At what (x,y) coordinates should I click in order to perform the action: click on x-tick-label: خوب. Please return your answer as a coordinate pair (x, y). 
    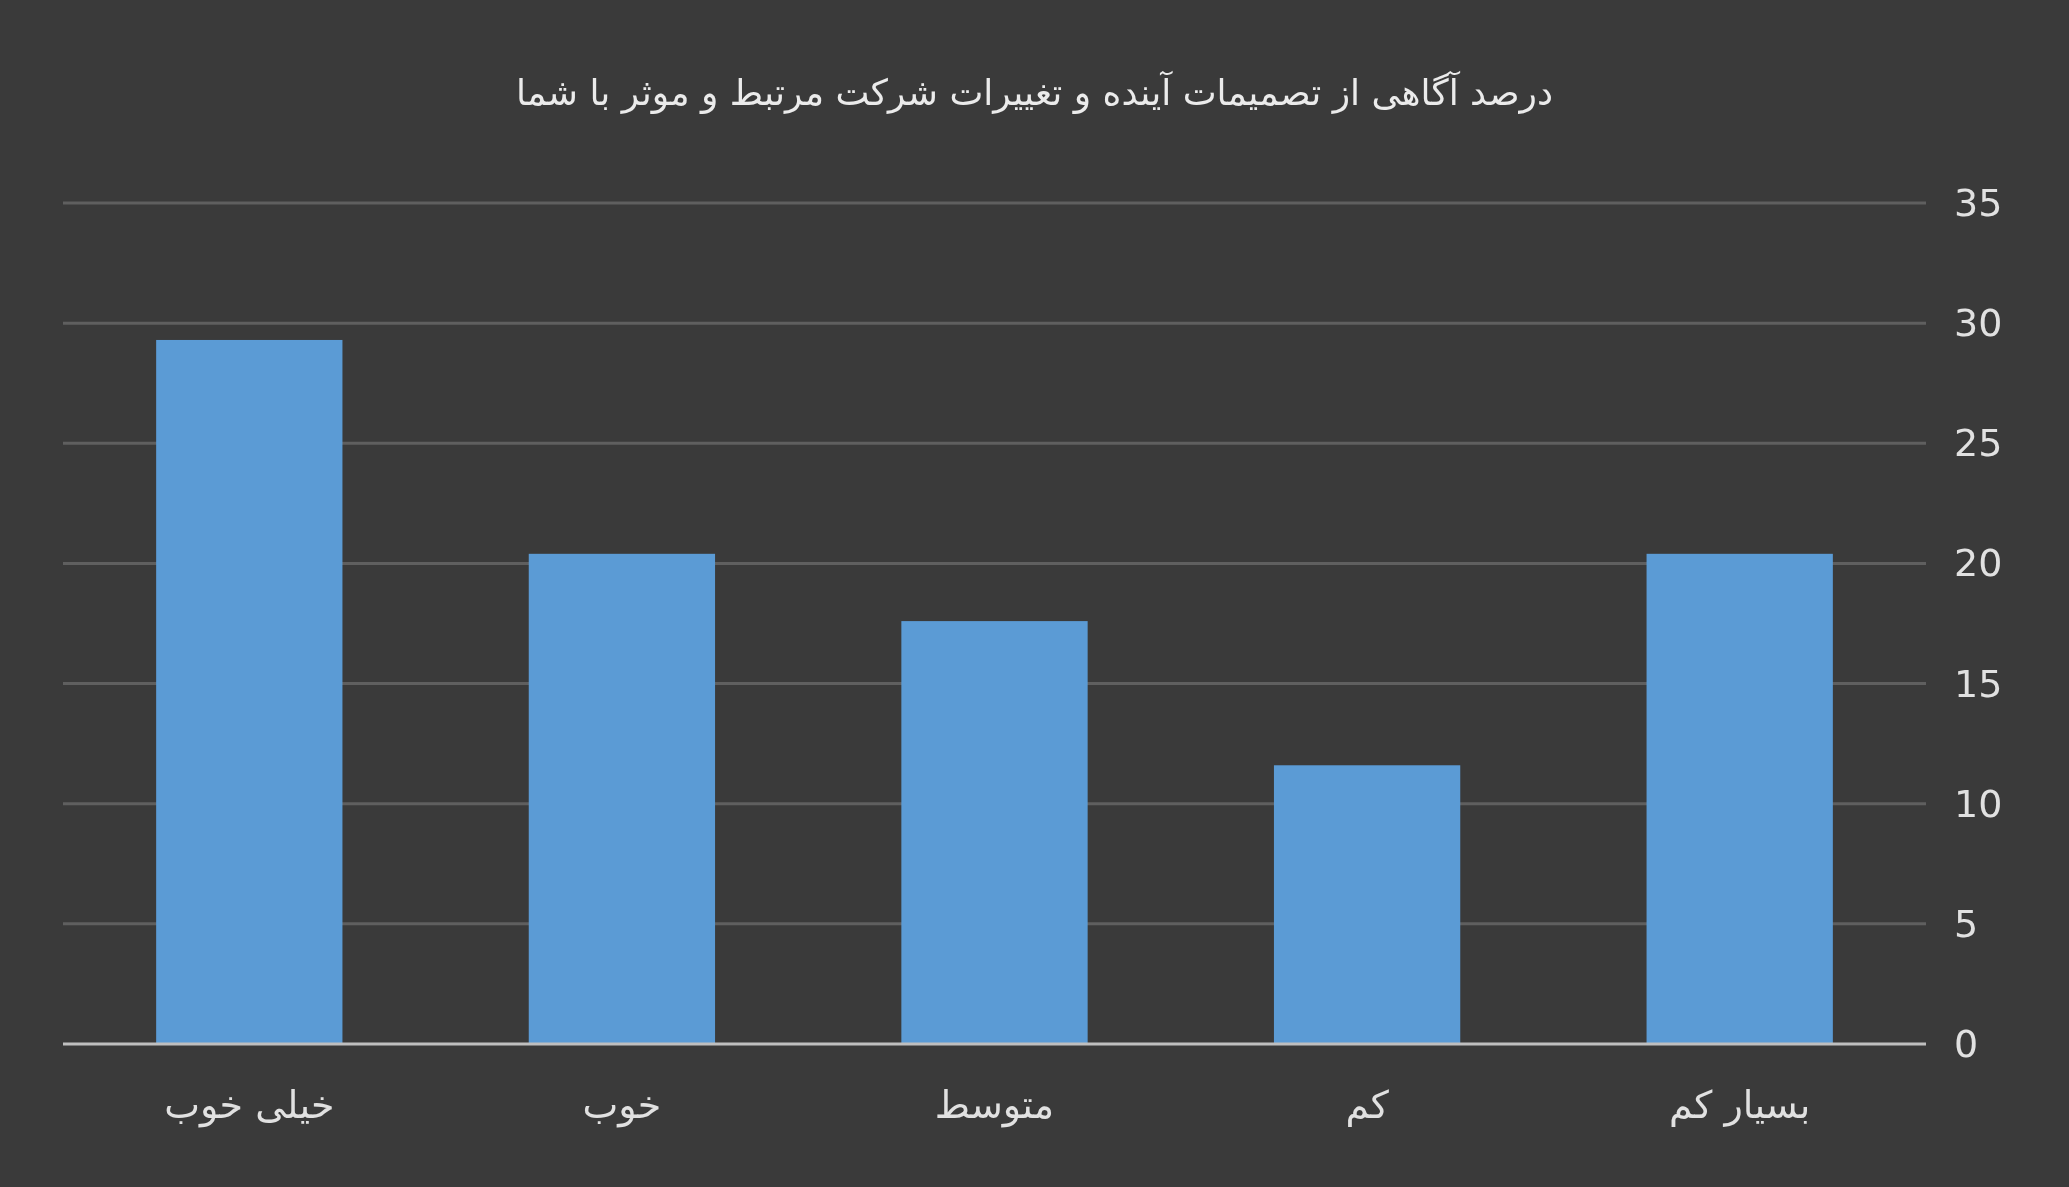
    Looking at the image, I should click on (622, 1105).